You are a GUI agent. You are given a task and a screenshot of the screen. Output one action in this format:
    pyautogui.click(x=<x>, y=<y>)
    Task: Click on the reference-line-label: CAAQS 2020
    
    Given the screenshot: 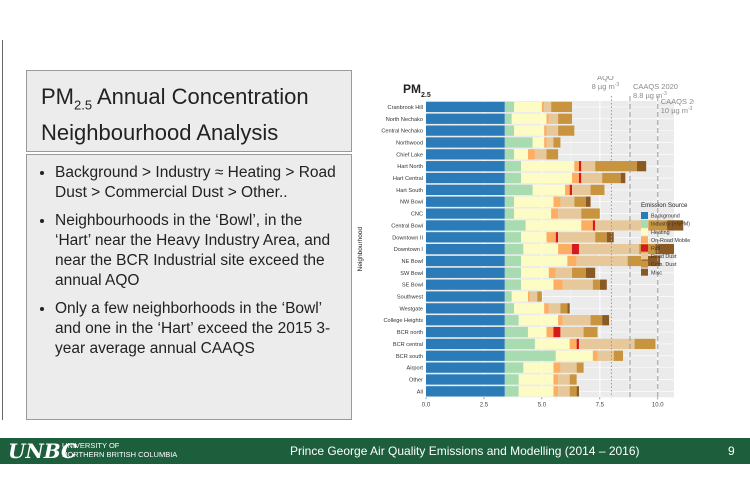 What is the action you would take?
    pyautogui.click(x=655, y=86)
    